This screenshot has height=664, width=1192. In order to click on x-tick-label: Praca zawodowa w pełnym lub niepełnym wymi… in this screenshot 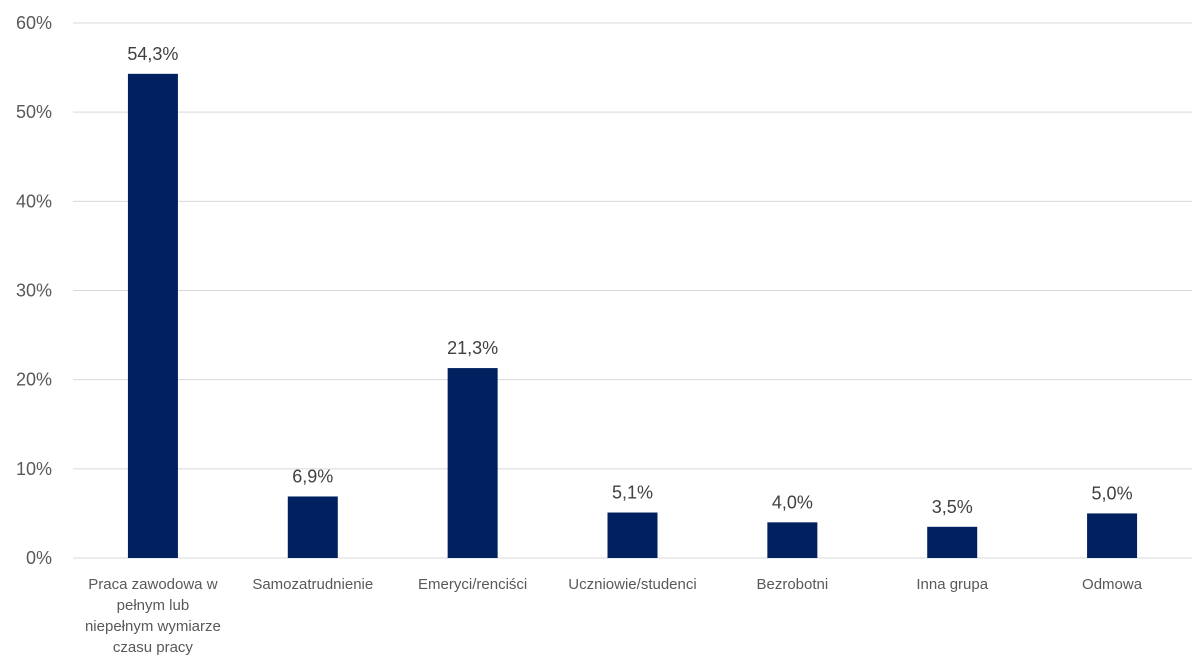, I will do `click(153, 616)`.